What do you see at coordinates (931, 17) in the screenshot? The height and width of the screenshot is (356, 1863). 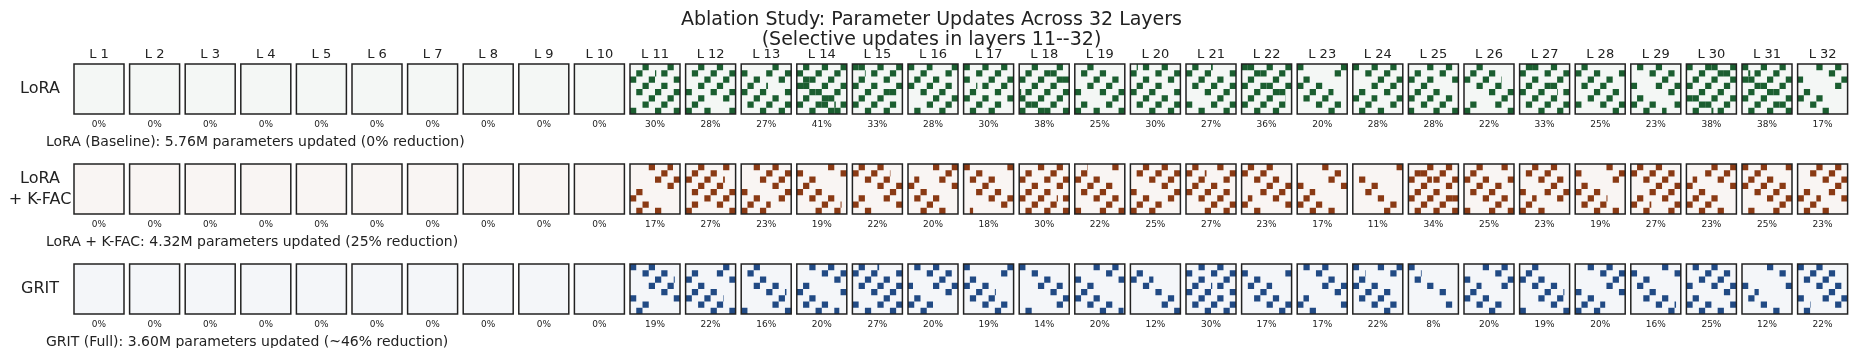 I see `chart-title: Ablation Study: Parameter Updates Across 32 Layers` at bounding box center [931, 17].